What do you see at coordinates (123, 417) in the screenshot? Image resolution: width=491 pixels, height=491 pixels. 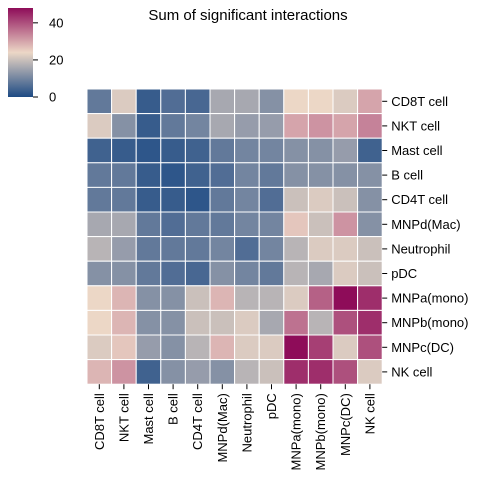 I see `column-label-2: NKT cell` at bounding box center [123, 417].